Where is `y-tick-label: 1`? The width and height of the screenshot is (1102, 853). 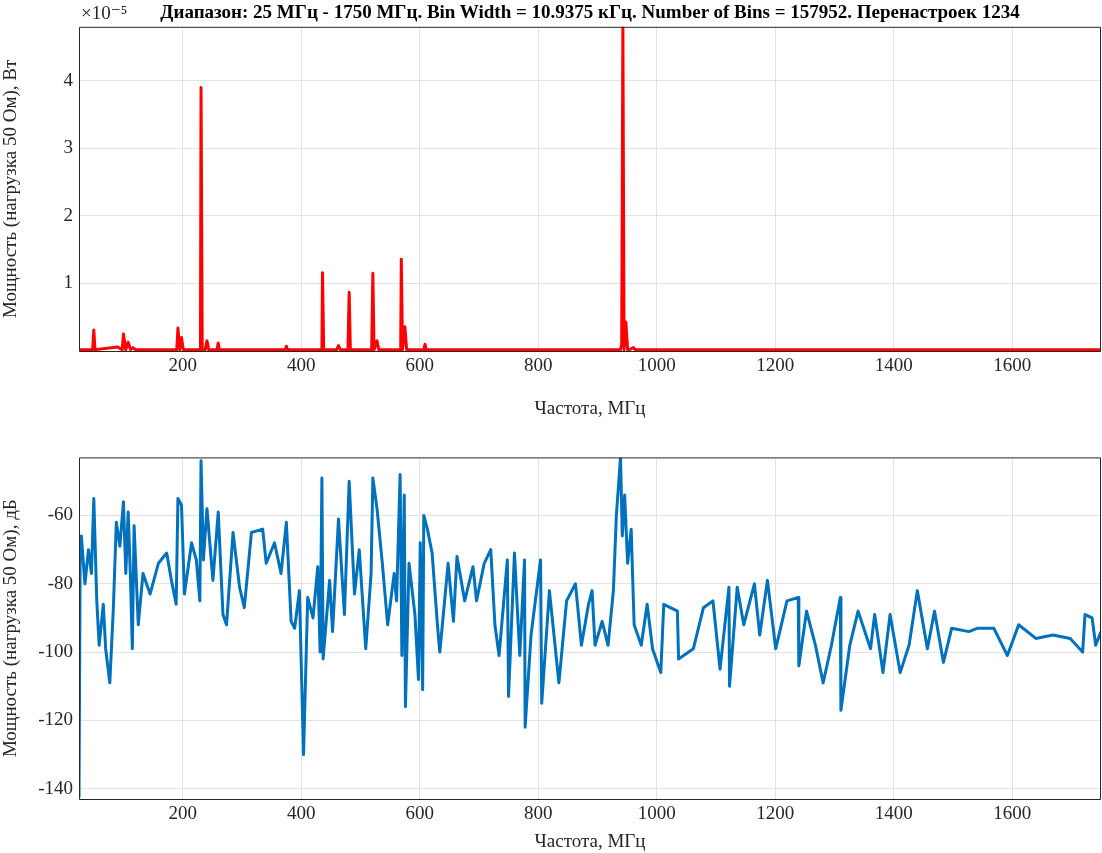
y-tick-label: 1 is located at coordinates (68, 282).